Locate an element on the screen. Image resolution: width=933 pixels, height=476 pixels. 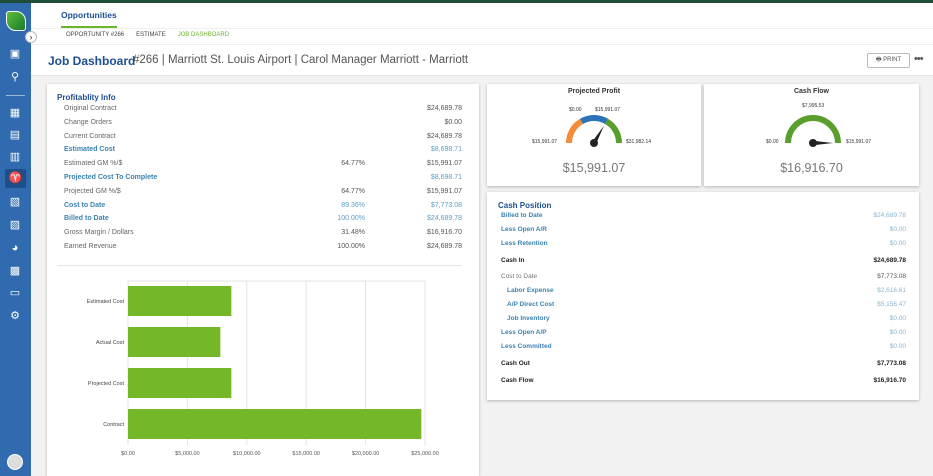
gauge-min-label: $15,991.07 is located at coordinates (545, 142).